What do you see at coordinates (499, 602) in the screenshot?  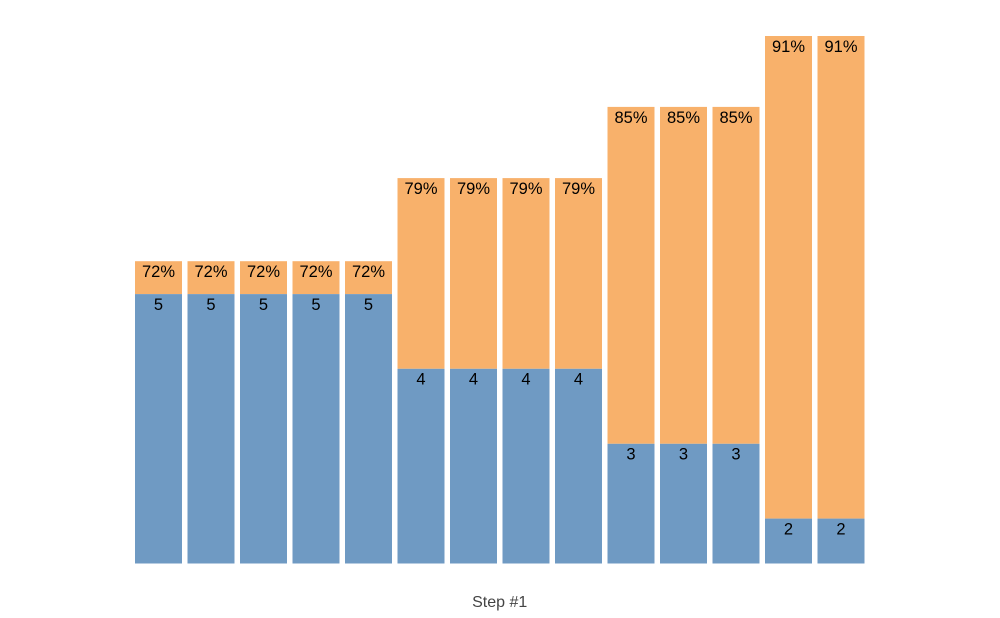 I see `svg-text: Step #1` at bounding box center [499, 602].